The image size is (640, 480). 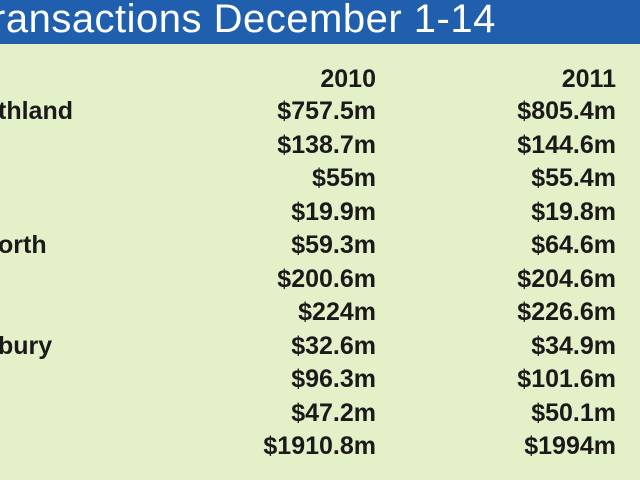 What do you see at coordinates (333, 211) in the screenshot?
I see `value-2010: $19.9m` at bounding box center [333, 211].